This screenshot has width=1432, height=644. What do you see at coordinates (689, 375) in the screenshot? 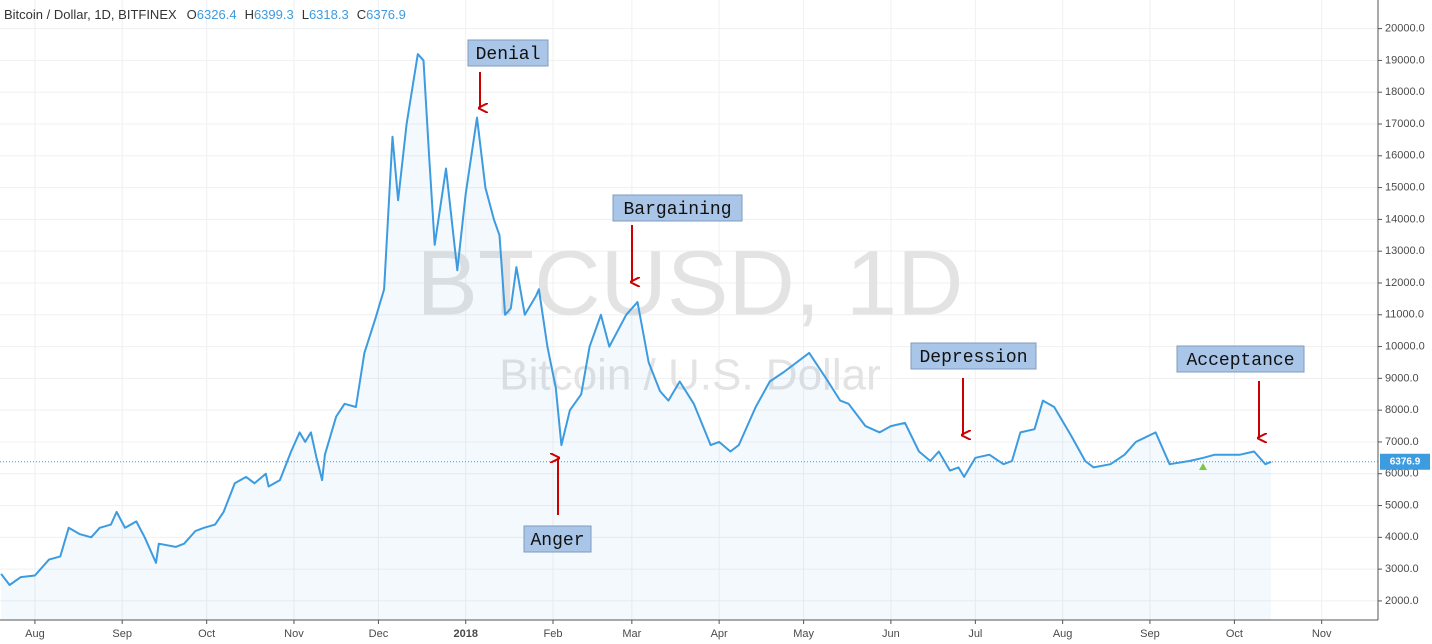
I see `watermark: Bitcoin / U.S. Dollar` at bounding box center [689, 375].